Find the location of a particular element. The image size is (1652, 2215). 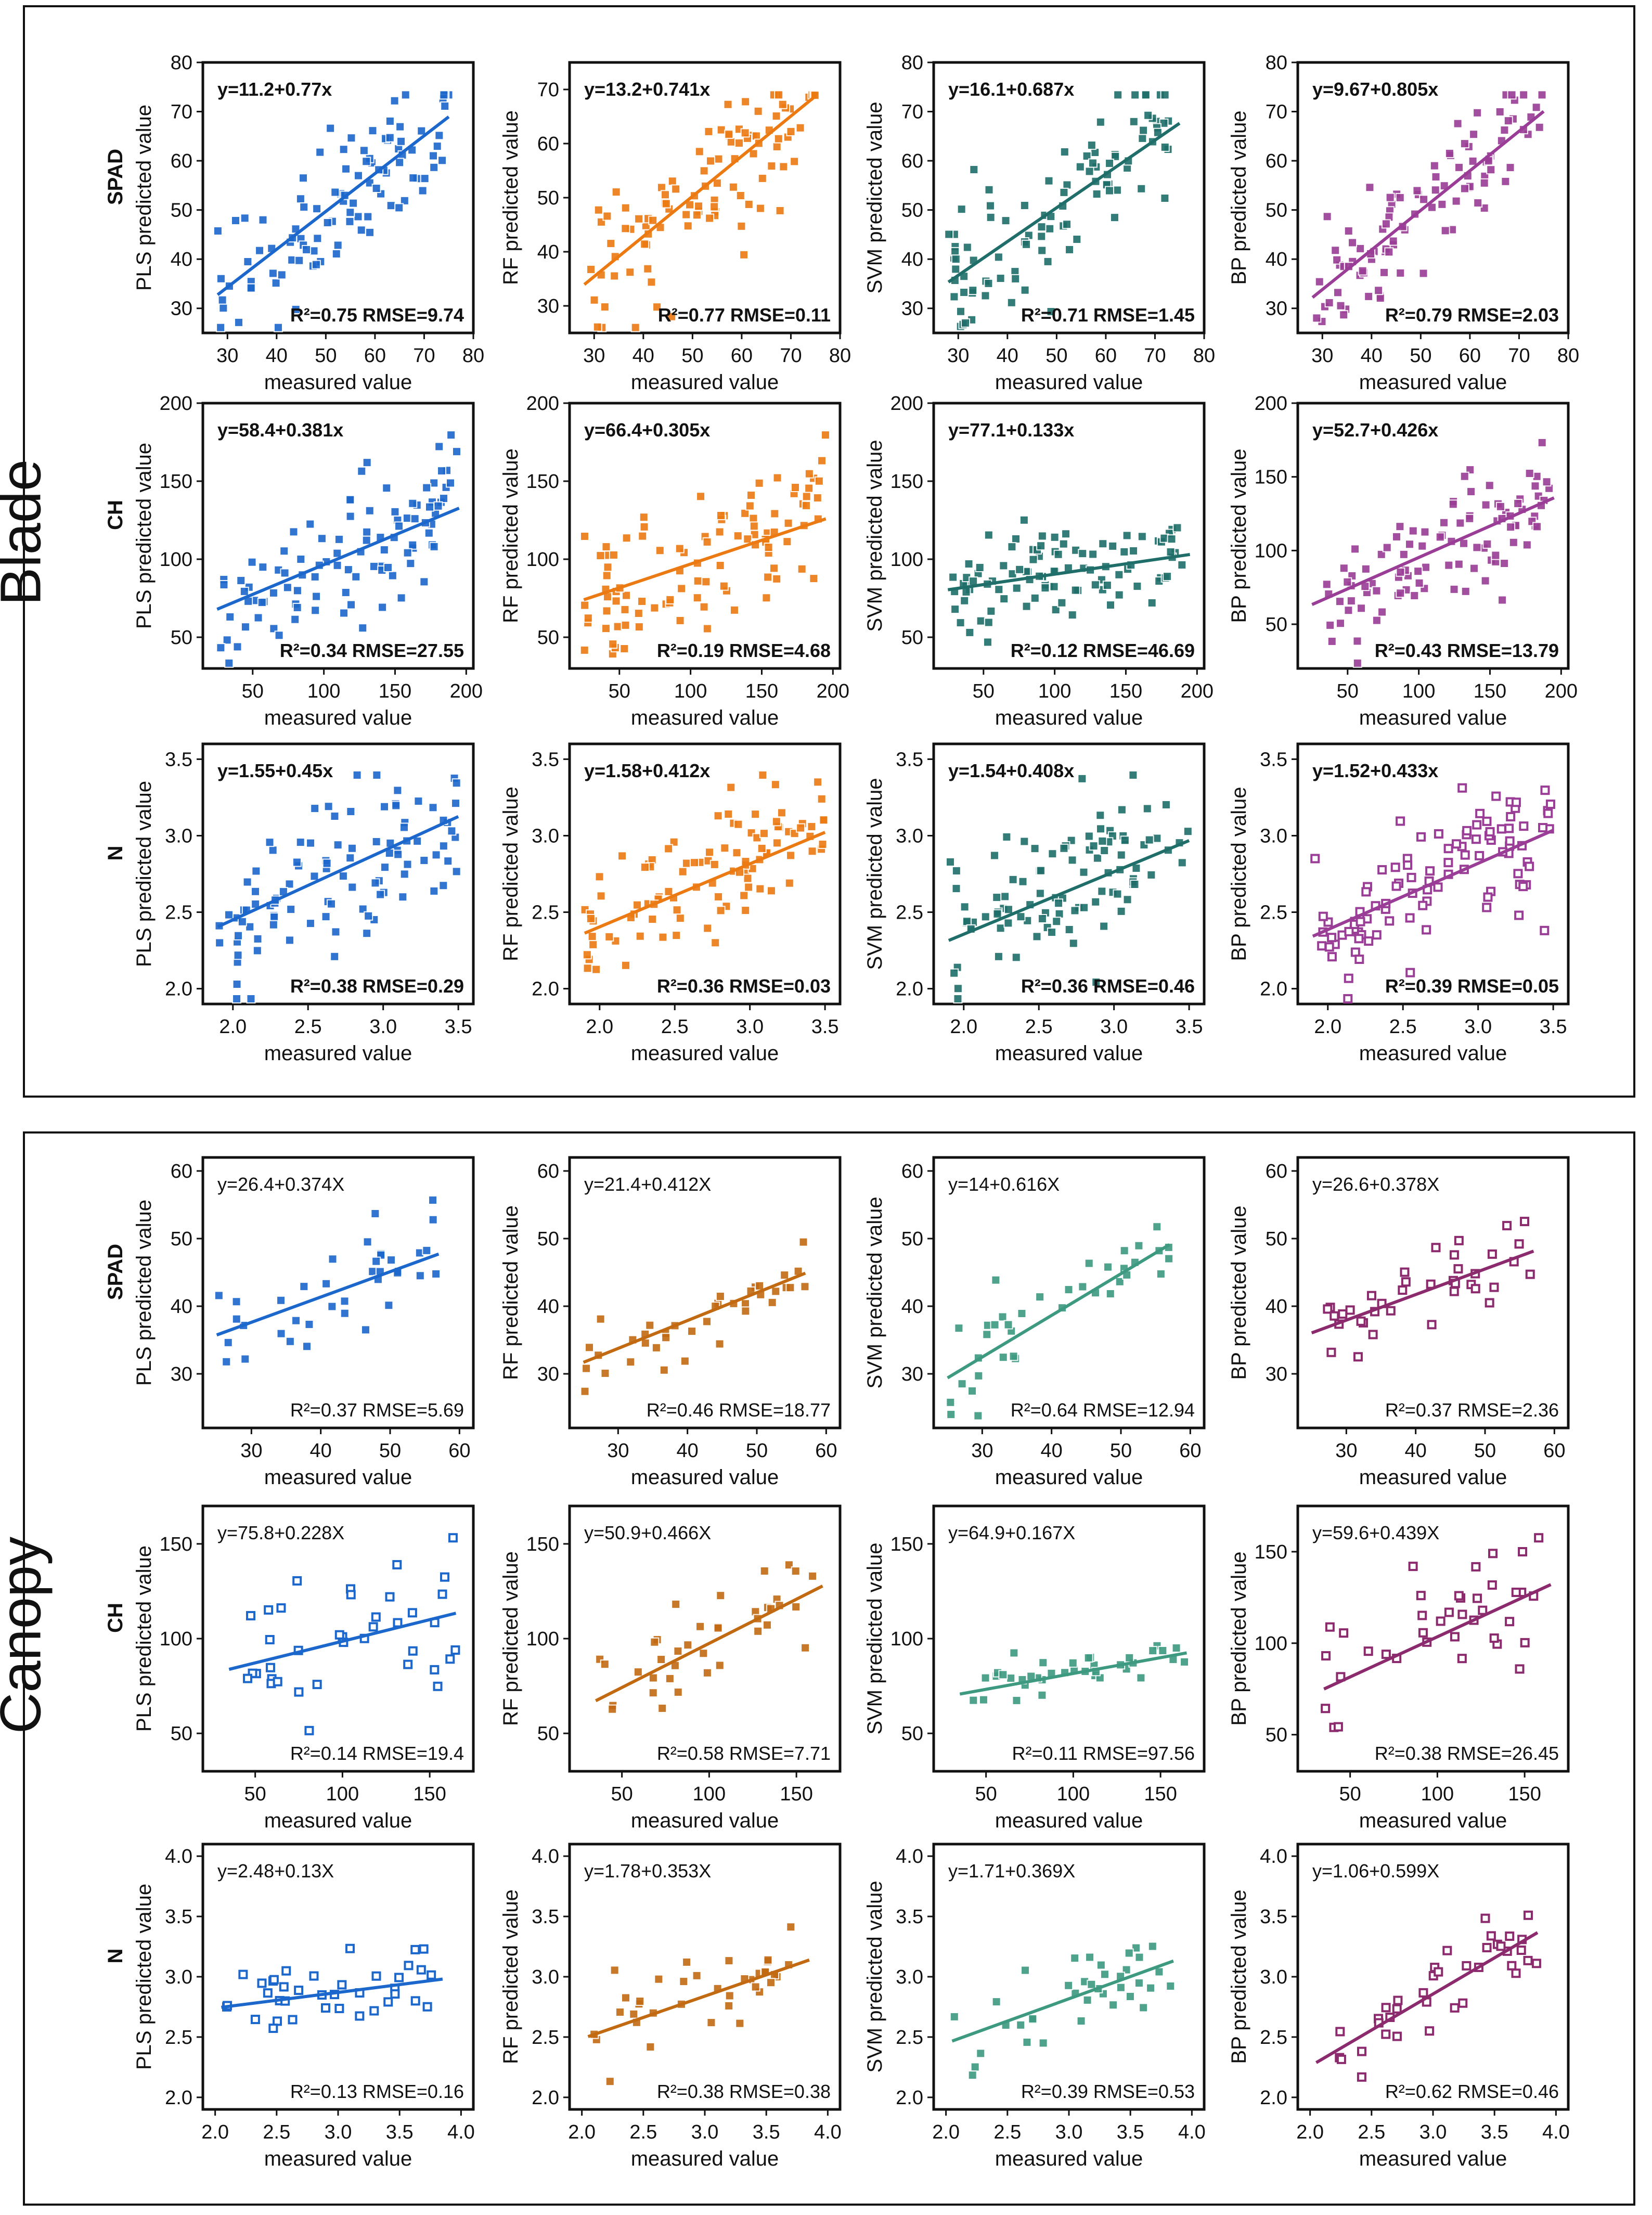

x-tick-label: 150 is located at coordinates (1490, 691).